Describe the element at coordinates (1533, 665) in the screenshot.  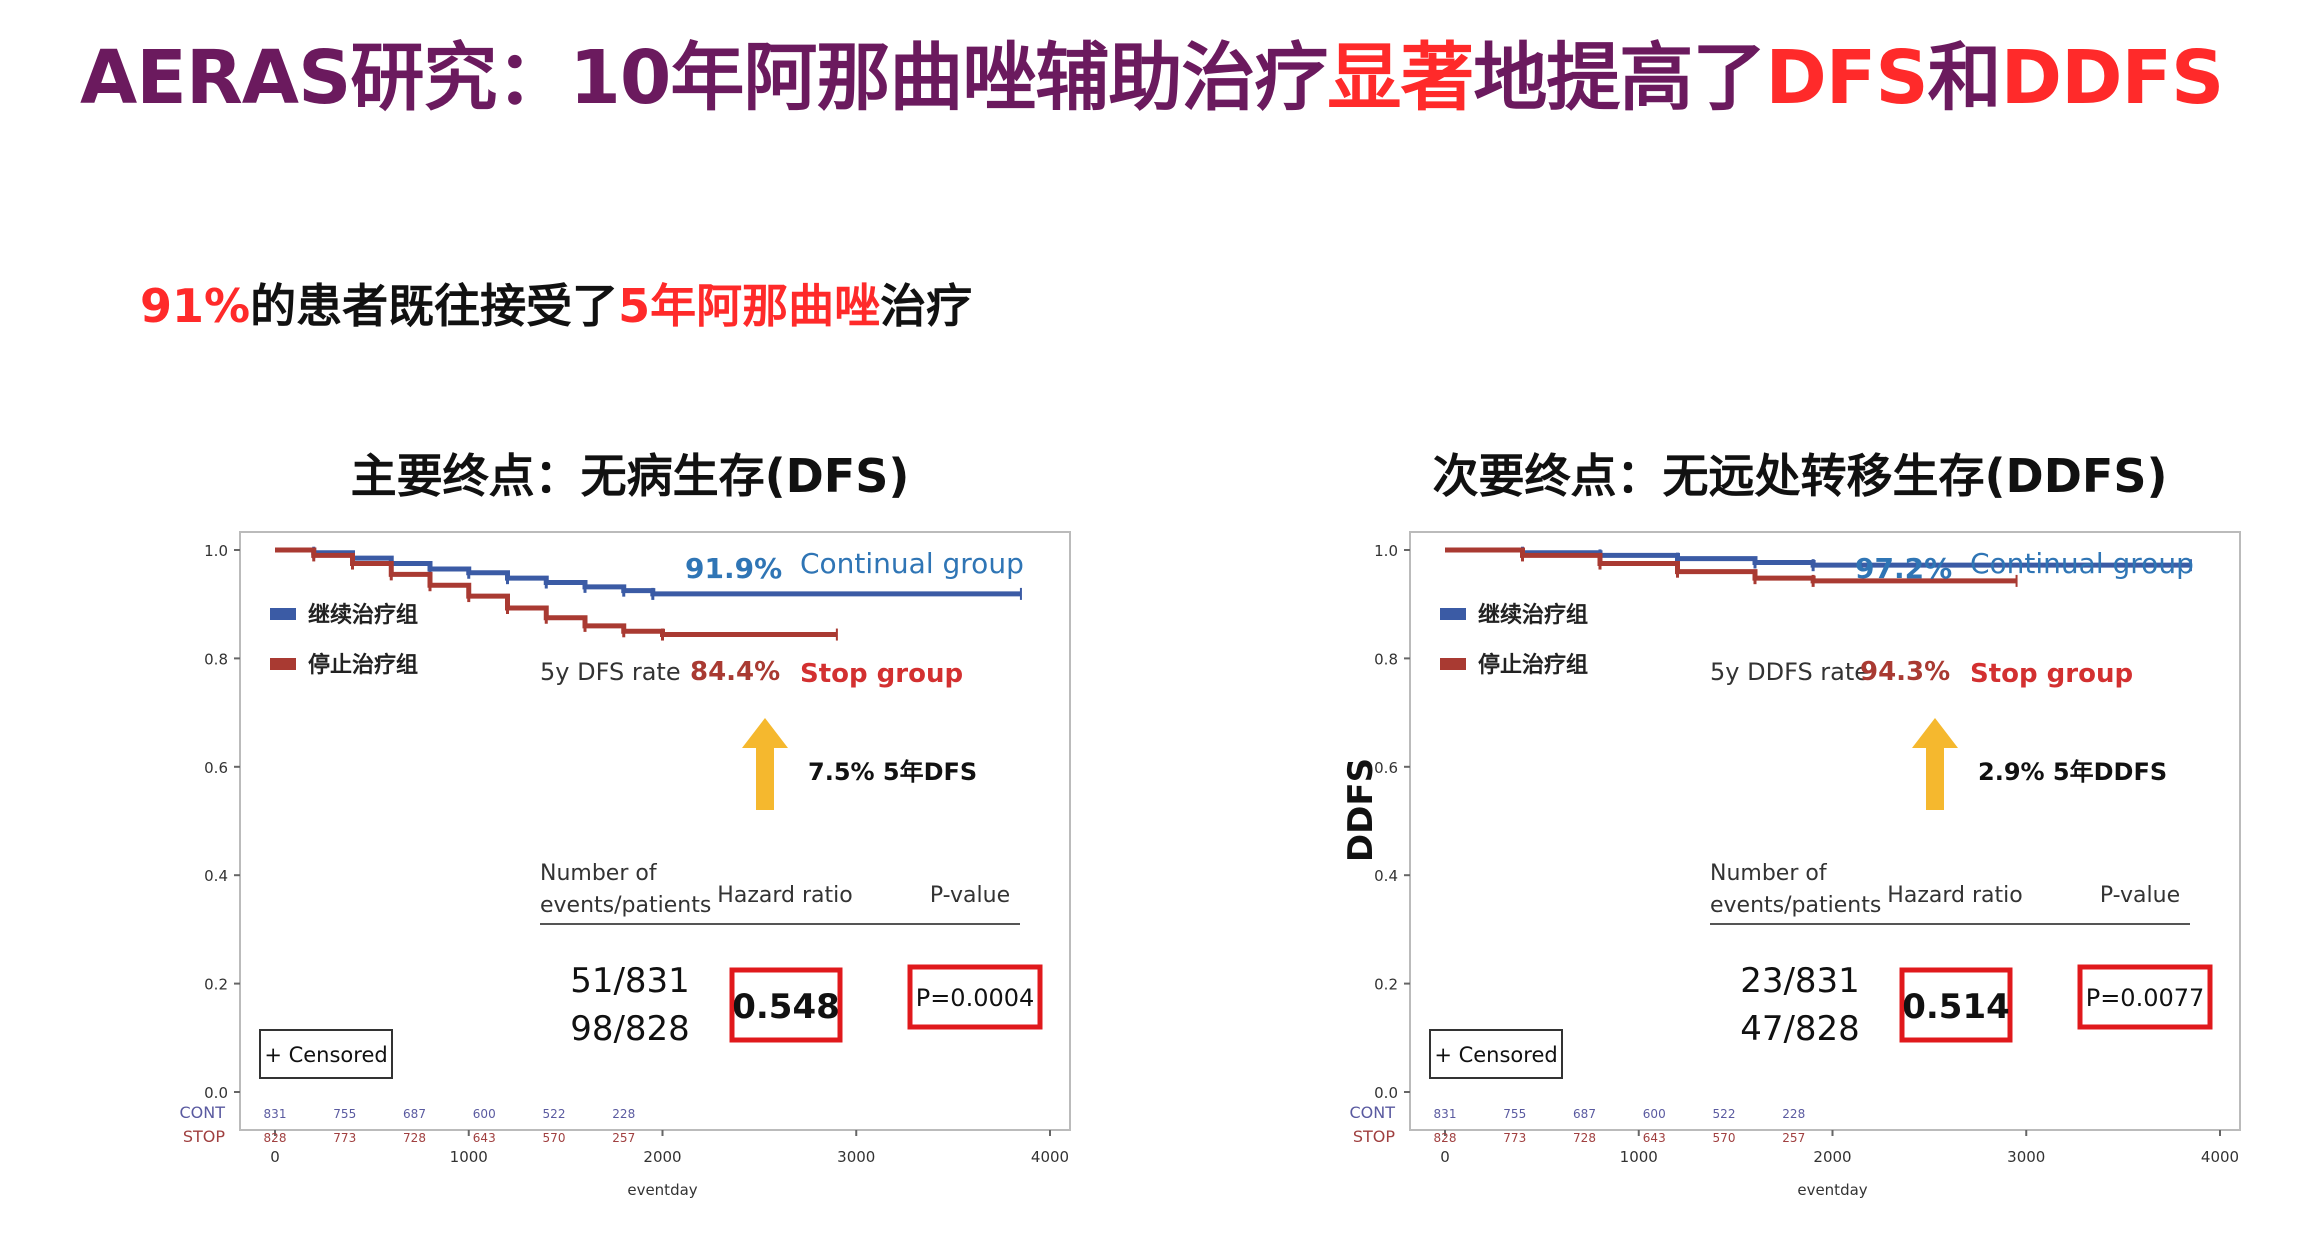
I see `legend-label-stop: 停止治疗组` at that location.